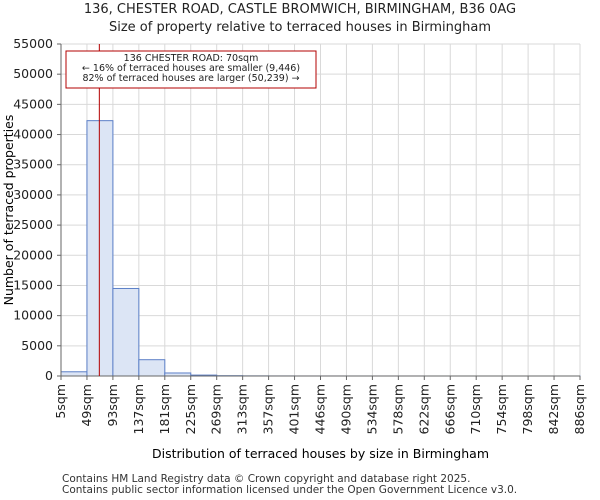  Describe the element at coordinates (33, 43) in the screenshot. I see `y-tick-label: 55000` at that location.